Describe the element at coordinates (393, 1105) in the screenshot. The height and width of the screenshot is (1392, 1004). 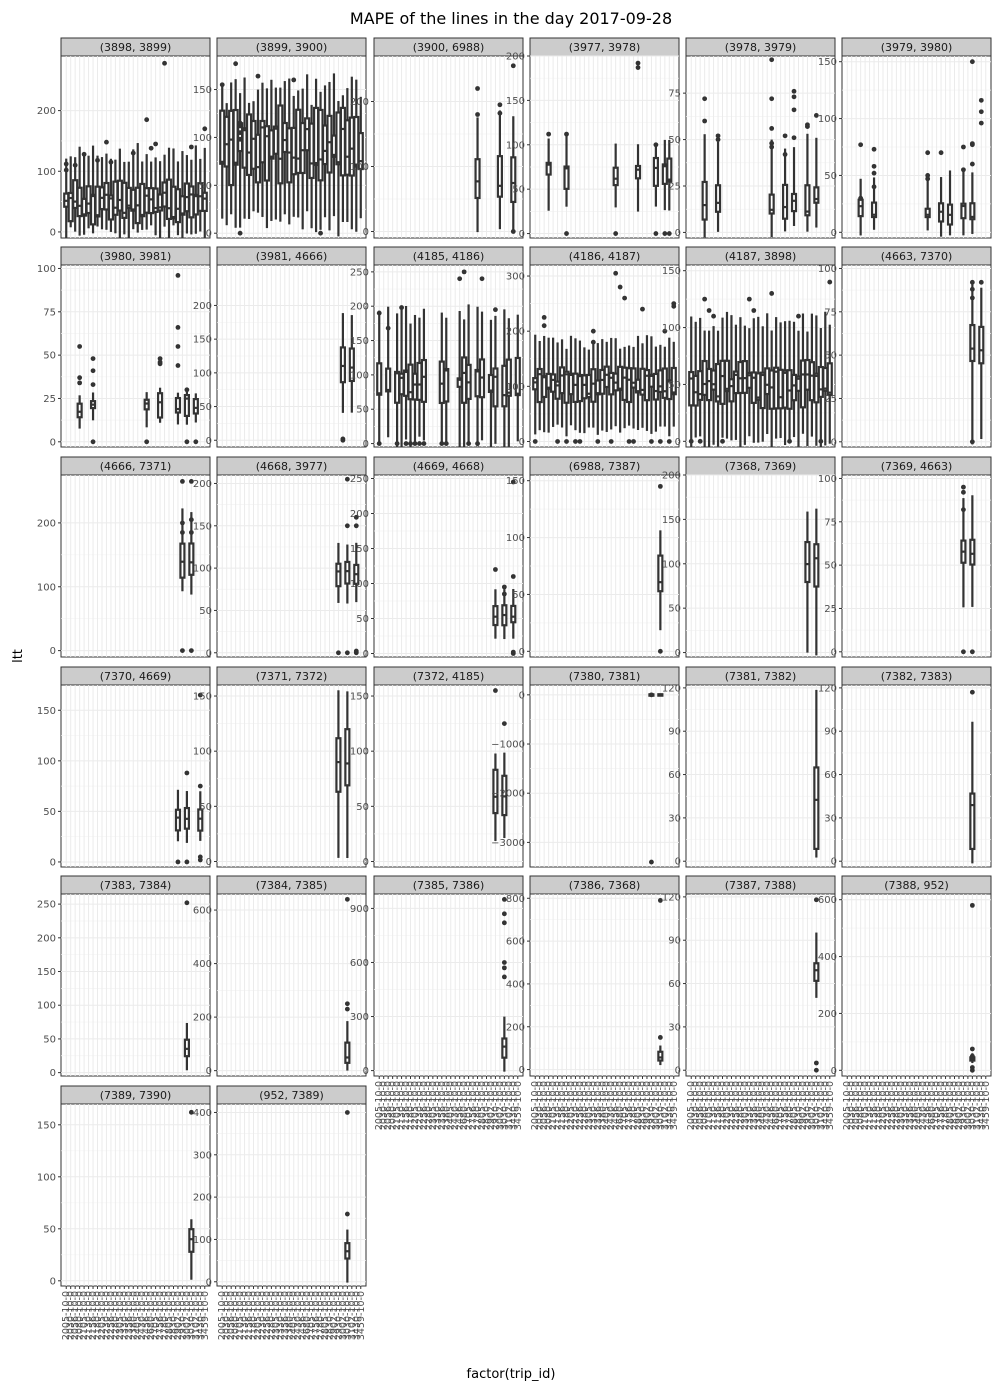
I see `x-tick-label: 2080-10-0` at that location.